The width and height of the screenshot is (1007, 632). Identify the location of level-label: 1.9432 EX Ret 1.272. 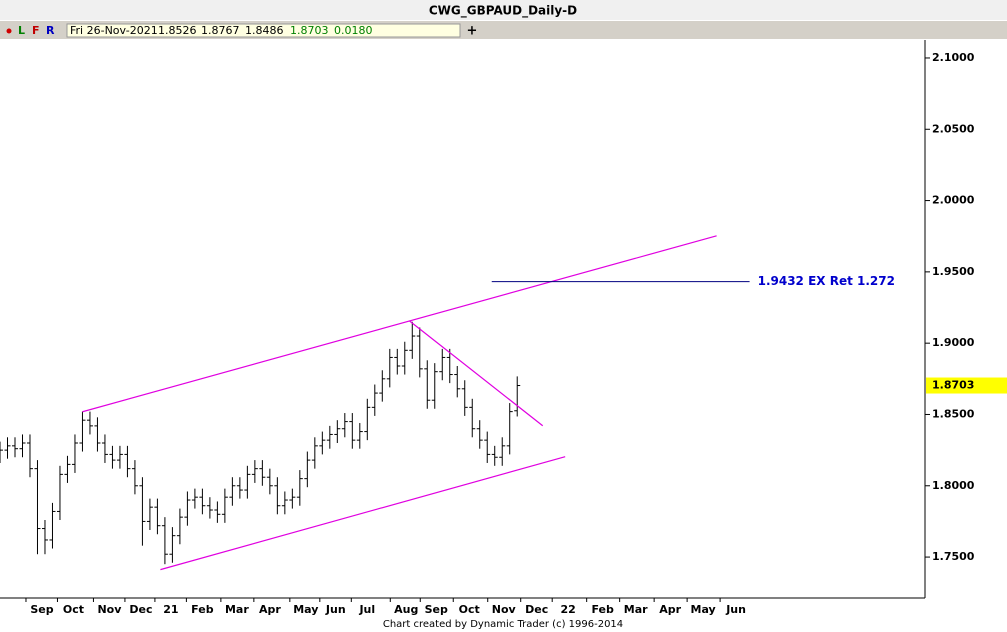
(826, 281).